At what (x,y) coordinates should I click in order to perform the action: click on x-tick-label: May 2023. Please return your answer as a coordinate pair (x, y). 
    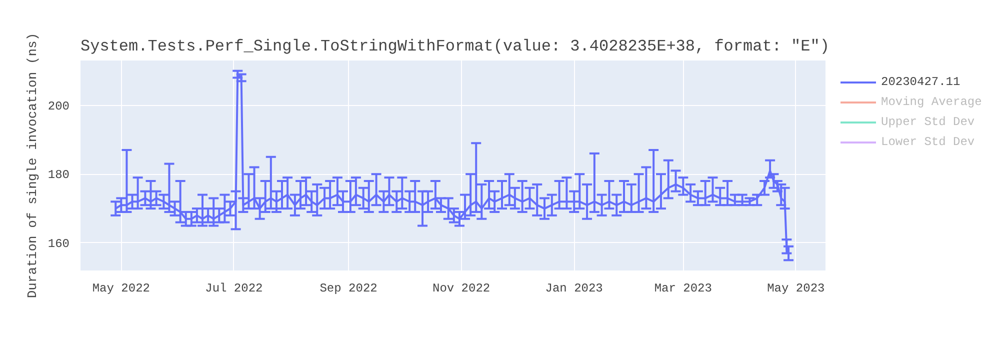
    Looking at the image, I should click on (796, 289).